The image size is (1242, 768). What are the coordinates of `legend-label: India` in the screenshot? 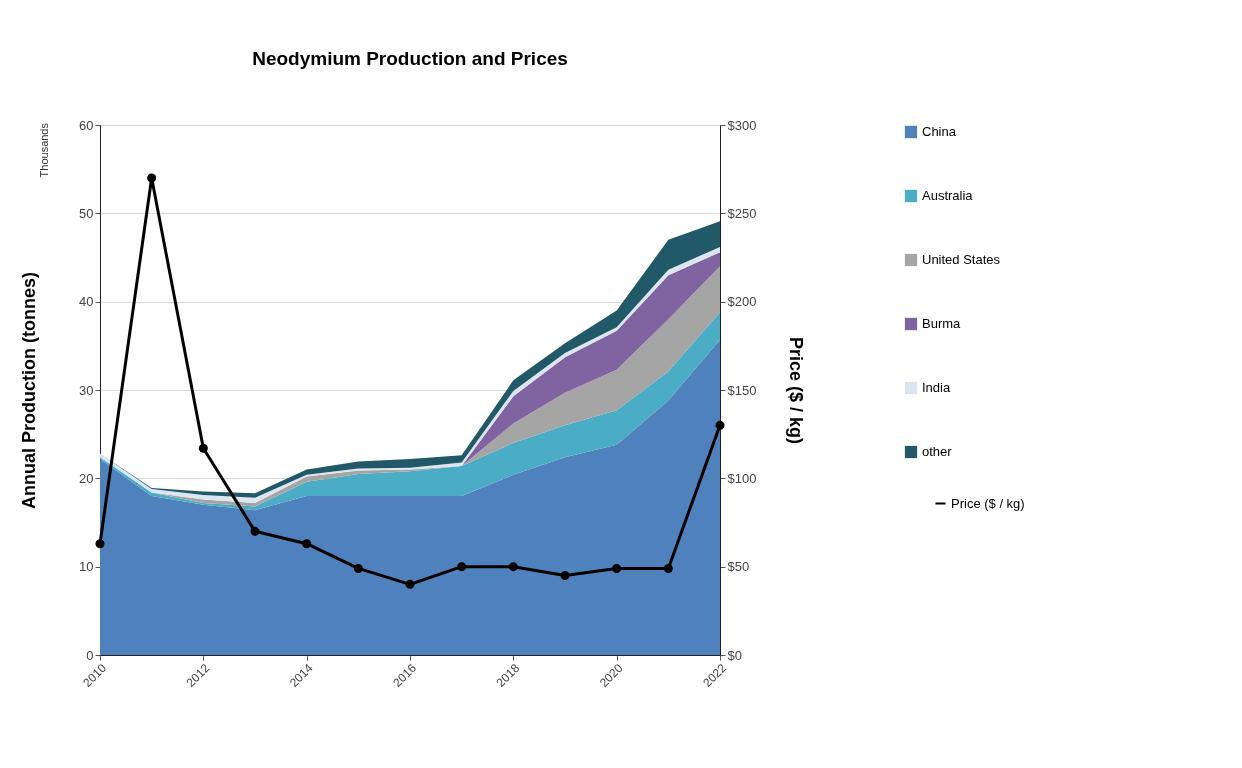 It's located at (936, 387).